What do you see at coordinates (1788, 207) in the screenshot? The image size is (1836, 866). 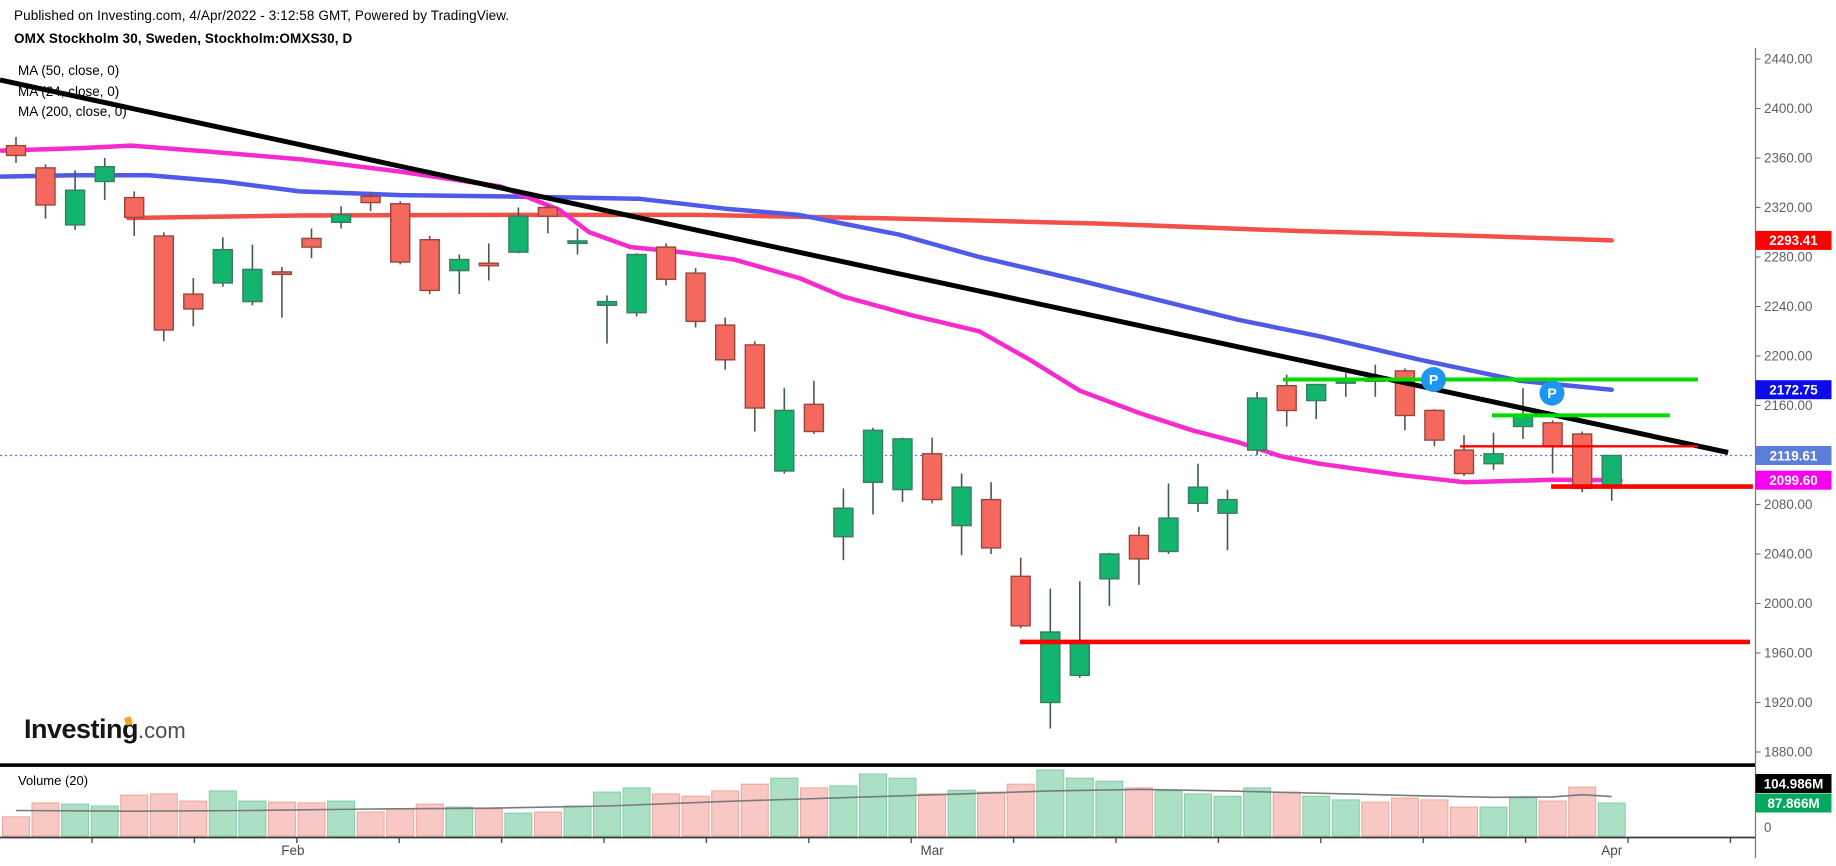 I see `svg-text: 2320.00` at bounding box center [1788, 207].